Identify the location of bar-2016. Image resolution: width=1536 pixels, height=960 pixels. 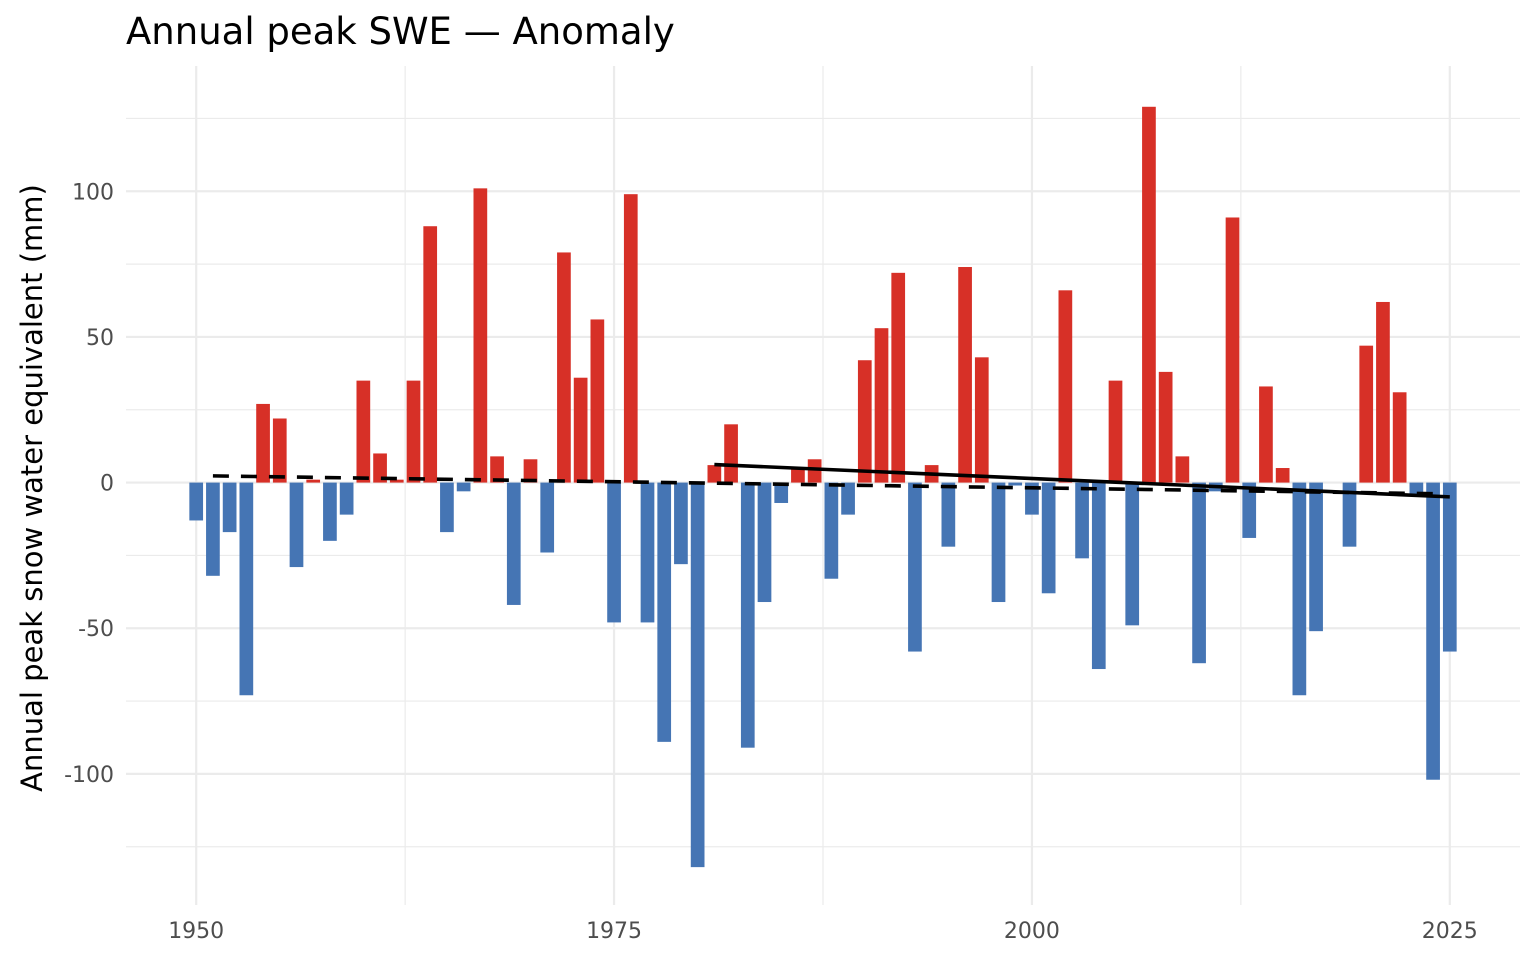
(1299, 589).